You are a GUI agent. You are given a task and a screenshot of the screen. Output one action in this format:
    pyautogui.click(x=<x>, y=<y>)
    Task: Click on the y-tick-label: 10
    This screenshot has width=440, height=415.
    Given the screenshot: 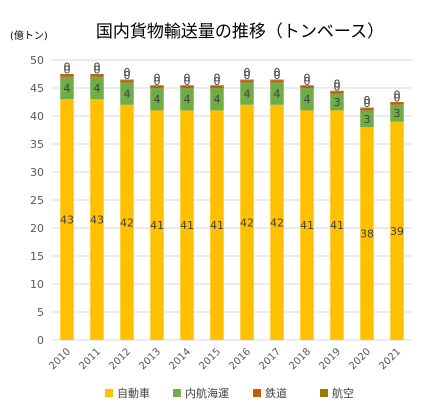 What is the action you would take?
    pyautogui.click(x=37, y=284)
    